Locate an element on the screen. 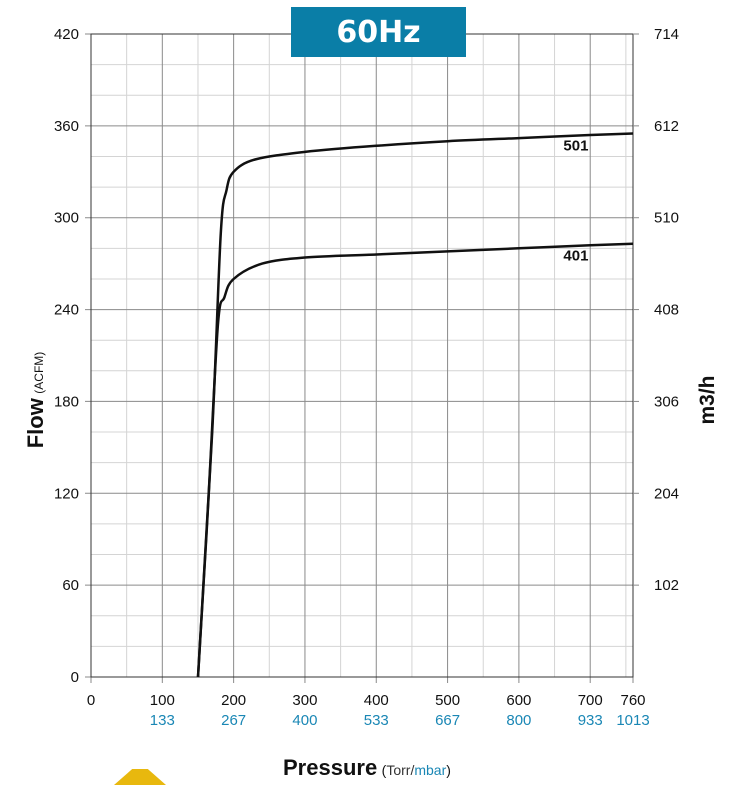 This screenshot has height=785, width=734. x-axis-label: Pressure (Torr/mbar) is located at coordinates (367, 768).